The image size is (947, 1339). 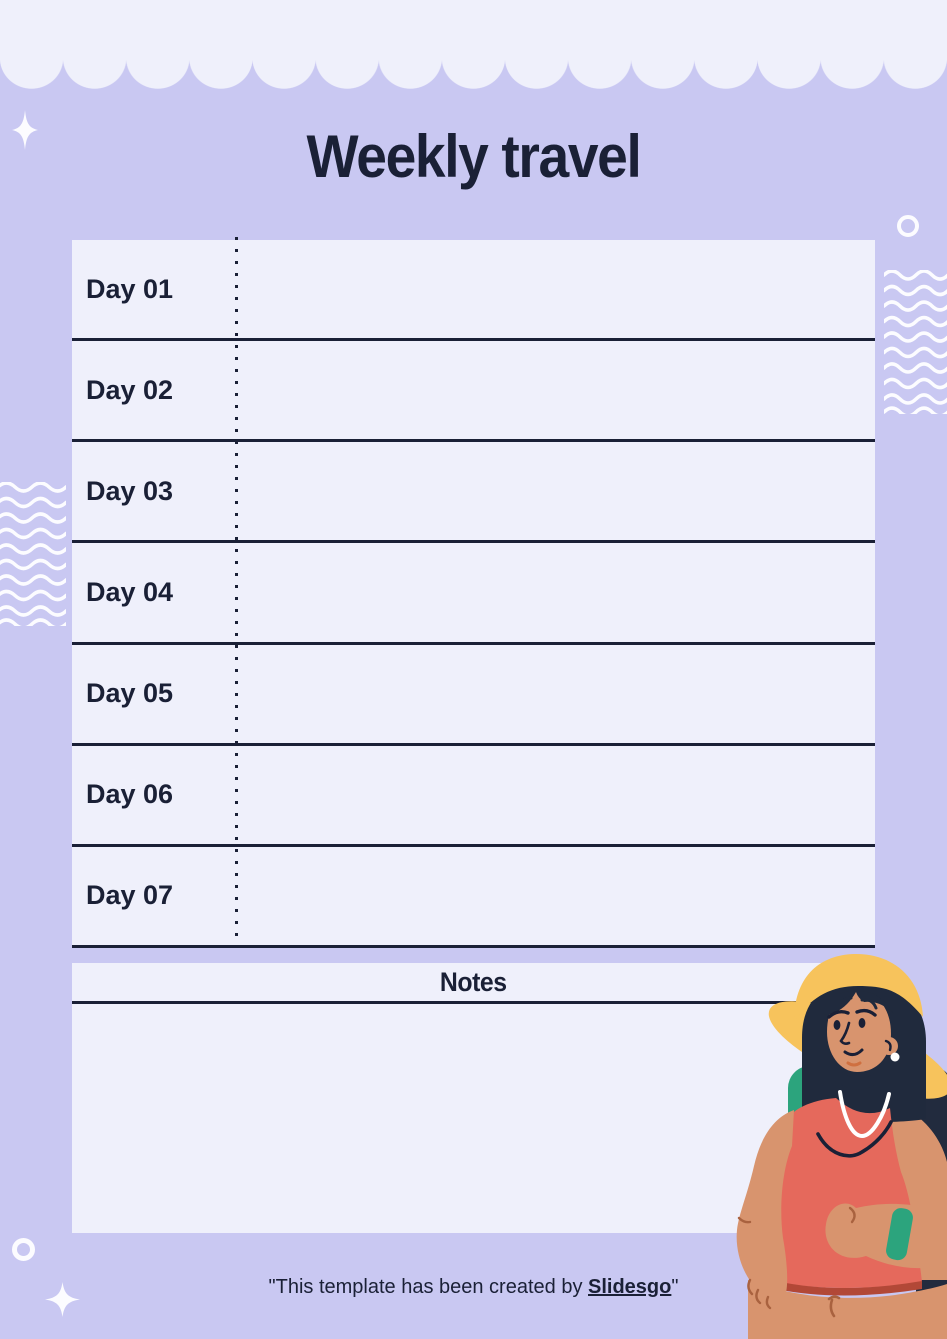 What do you see at coordinates (130, 895) in the screenshot?
I see `day-label: Day 07` at bounding box center [130, 895].